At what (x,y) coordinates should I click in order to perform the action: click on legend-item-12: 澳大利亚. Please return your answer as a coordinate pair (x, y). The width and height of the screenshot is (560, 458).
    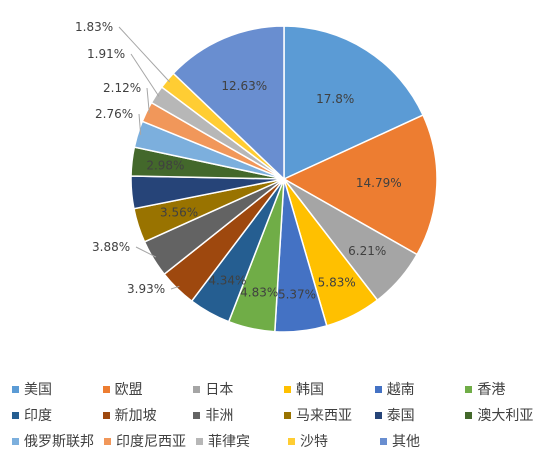
    Looking at the image, I should click on (510, 415).